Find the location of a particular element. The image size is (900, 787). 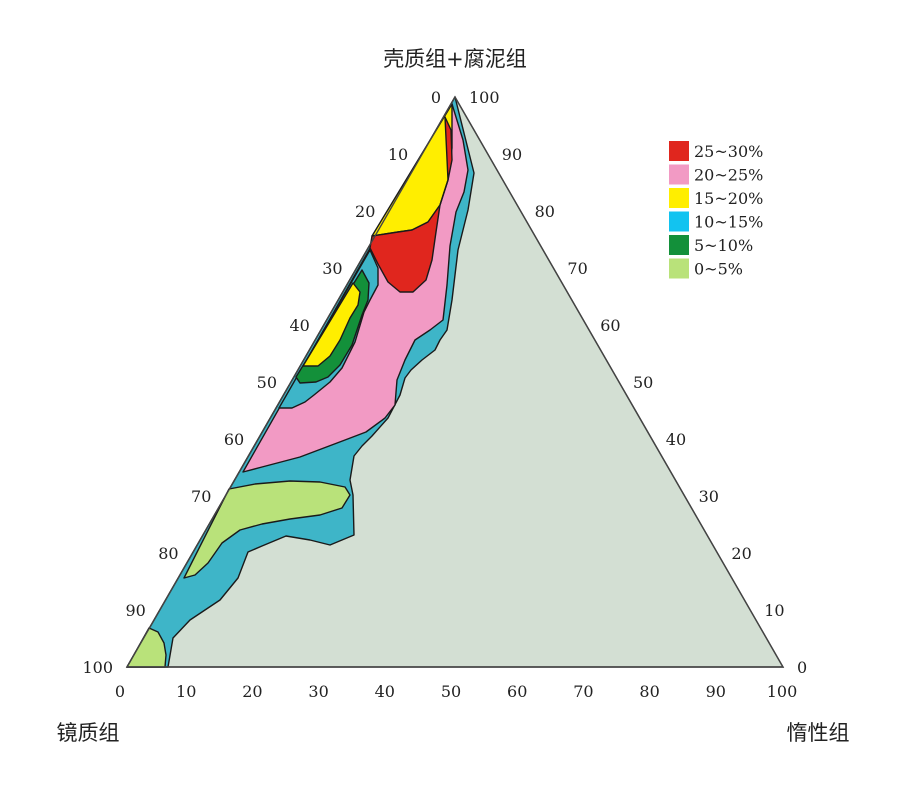

right-tick-label: 30 is located at coordinates (709, 496).